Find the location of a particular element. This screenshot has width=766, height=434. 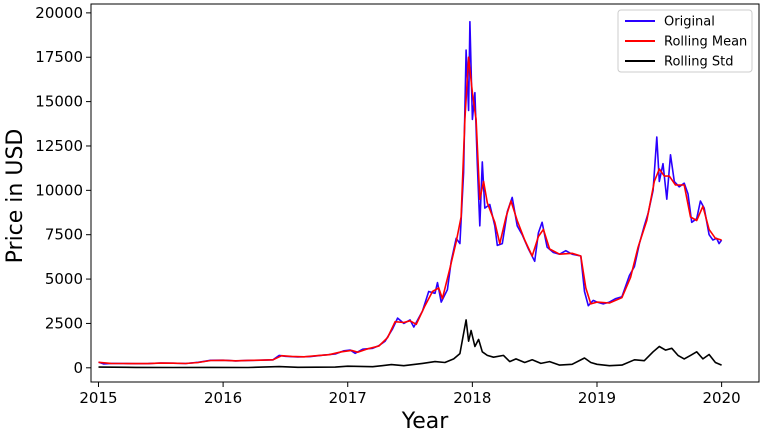

y-tick-label: 10000 is located at coordinates (59, 190).